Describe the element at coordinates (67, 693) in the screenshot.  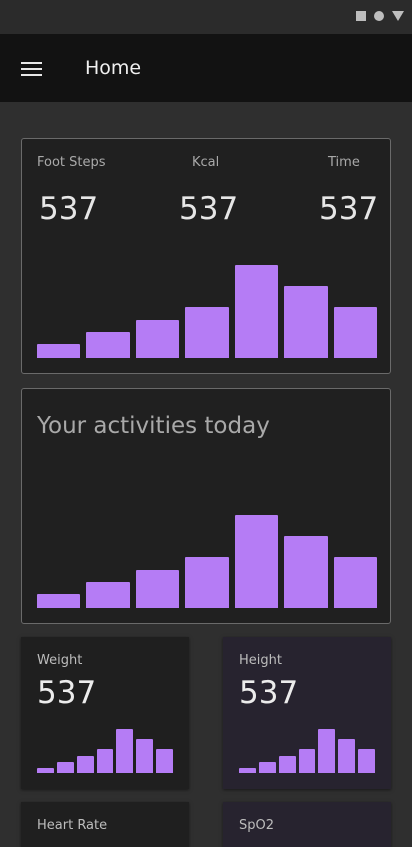
I see `weight-value: 537` at that location.